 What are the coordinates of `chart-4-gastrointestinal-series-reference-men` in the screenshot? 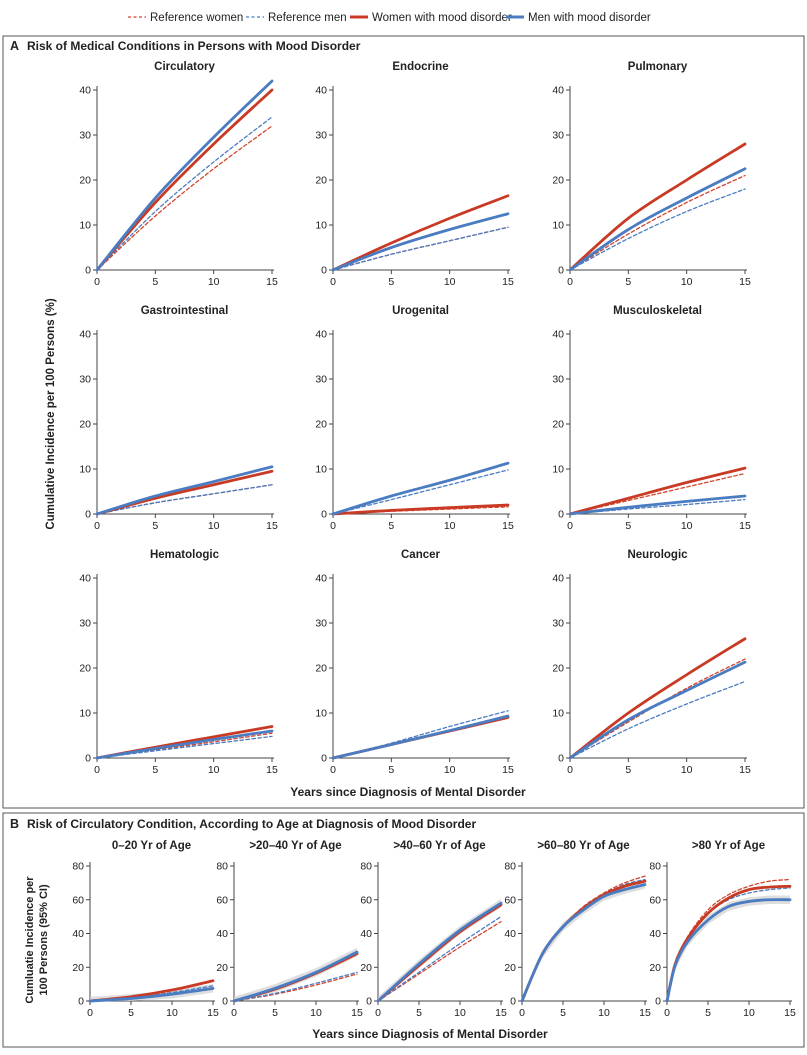 It's located at (184, 499).